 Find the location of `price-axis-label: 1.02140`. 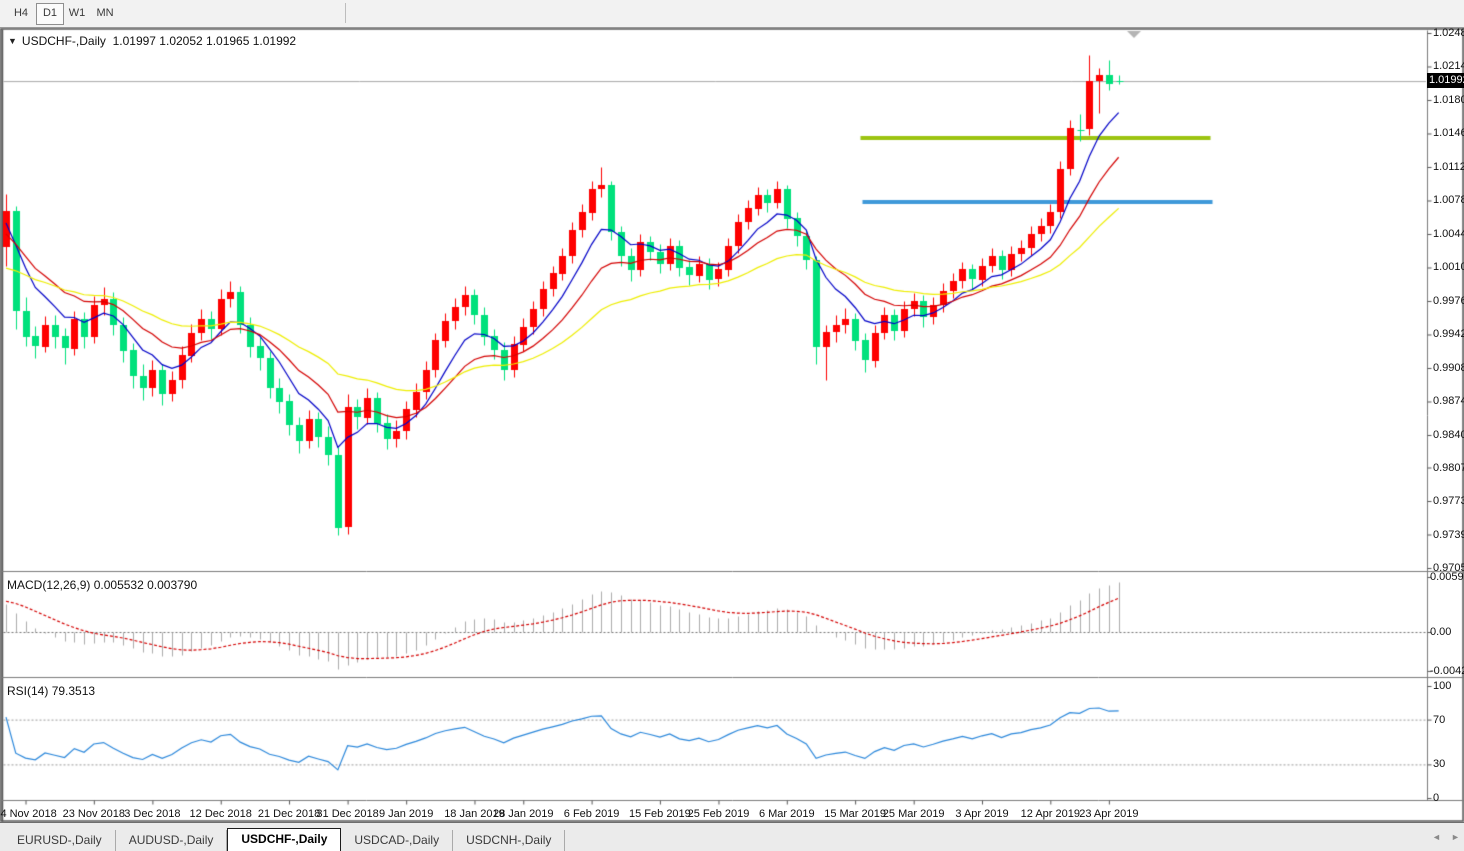

price-axis-label: 1.02140 is located at coordinates (1448, 66).